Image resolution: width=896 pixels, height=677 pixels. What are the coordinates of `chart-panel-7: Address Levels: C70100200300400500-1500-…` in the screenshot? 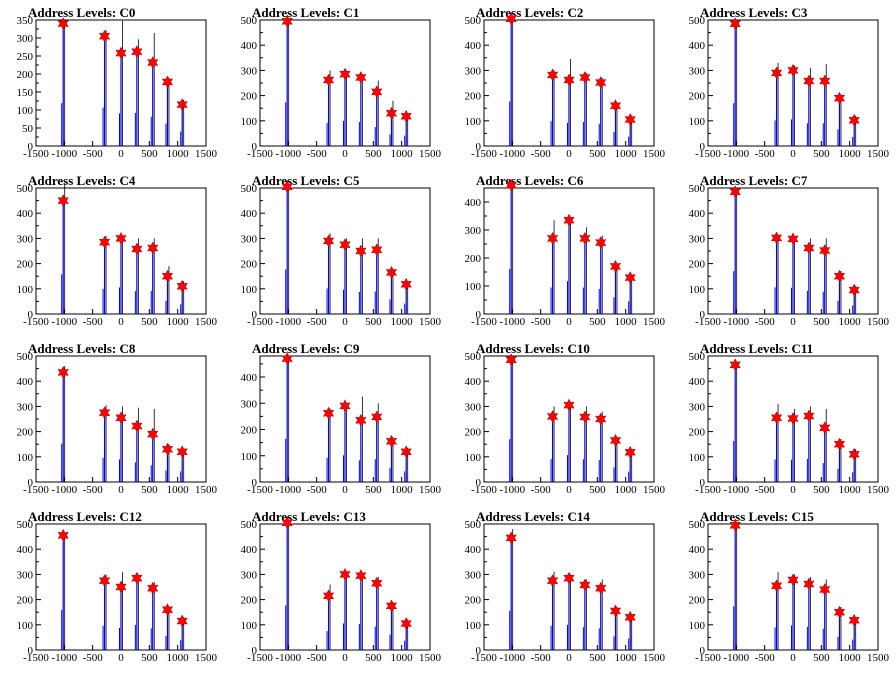 It's located at (789, 250).